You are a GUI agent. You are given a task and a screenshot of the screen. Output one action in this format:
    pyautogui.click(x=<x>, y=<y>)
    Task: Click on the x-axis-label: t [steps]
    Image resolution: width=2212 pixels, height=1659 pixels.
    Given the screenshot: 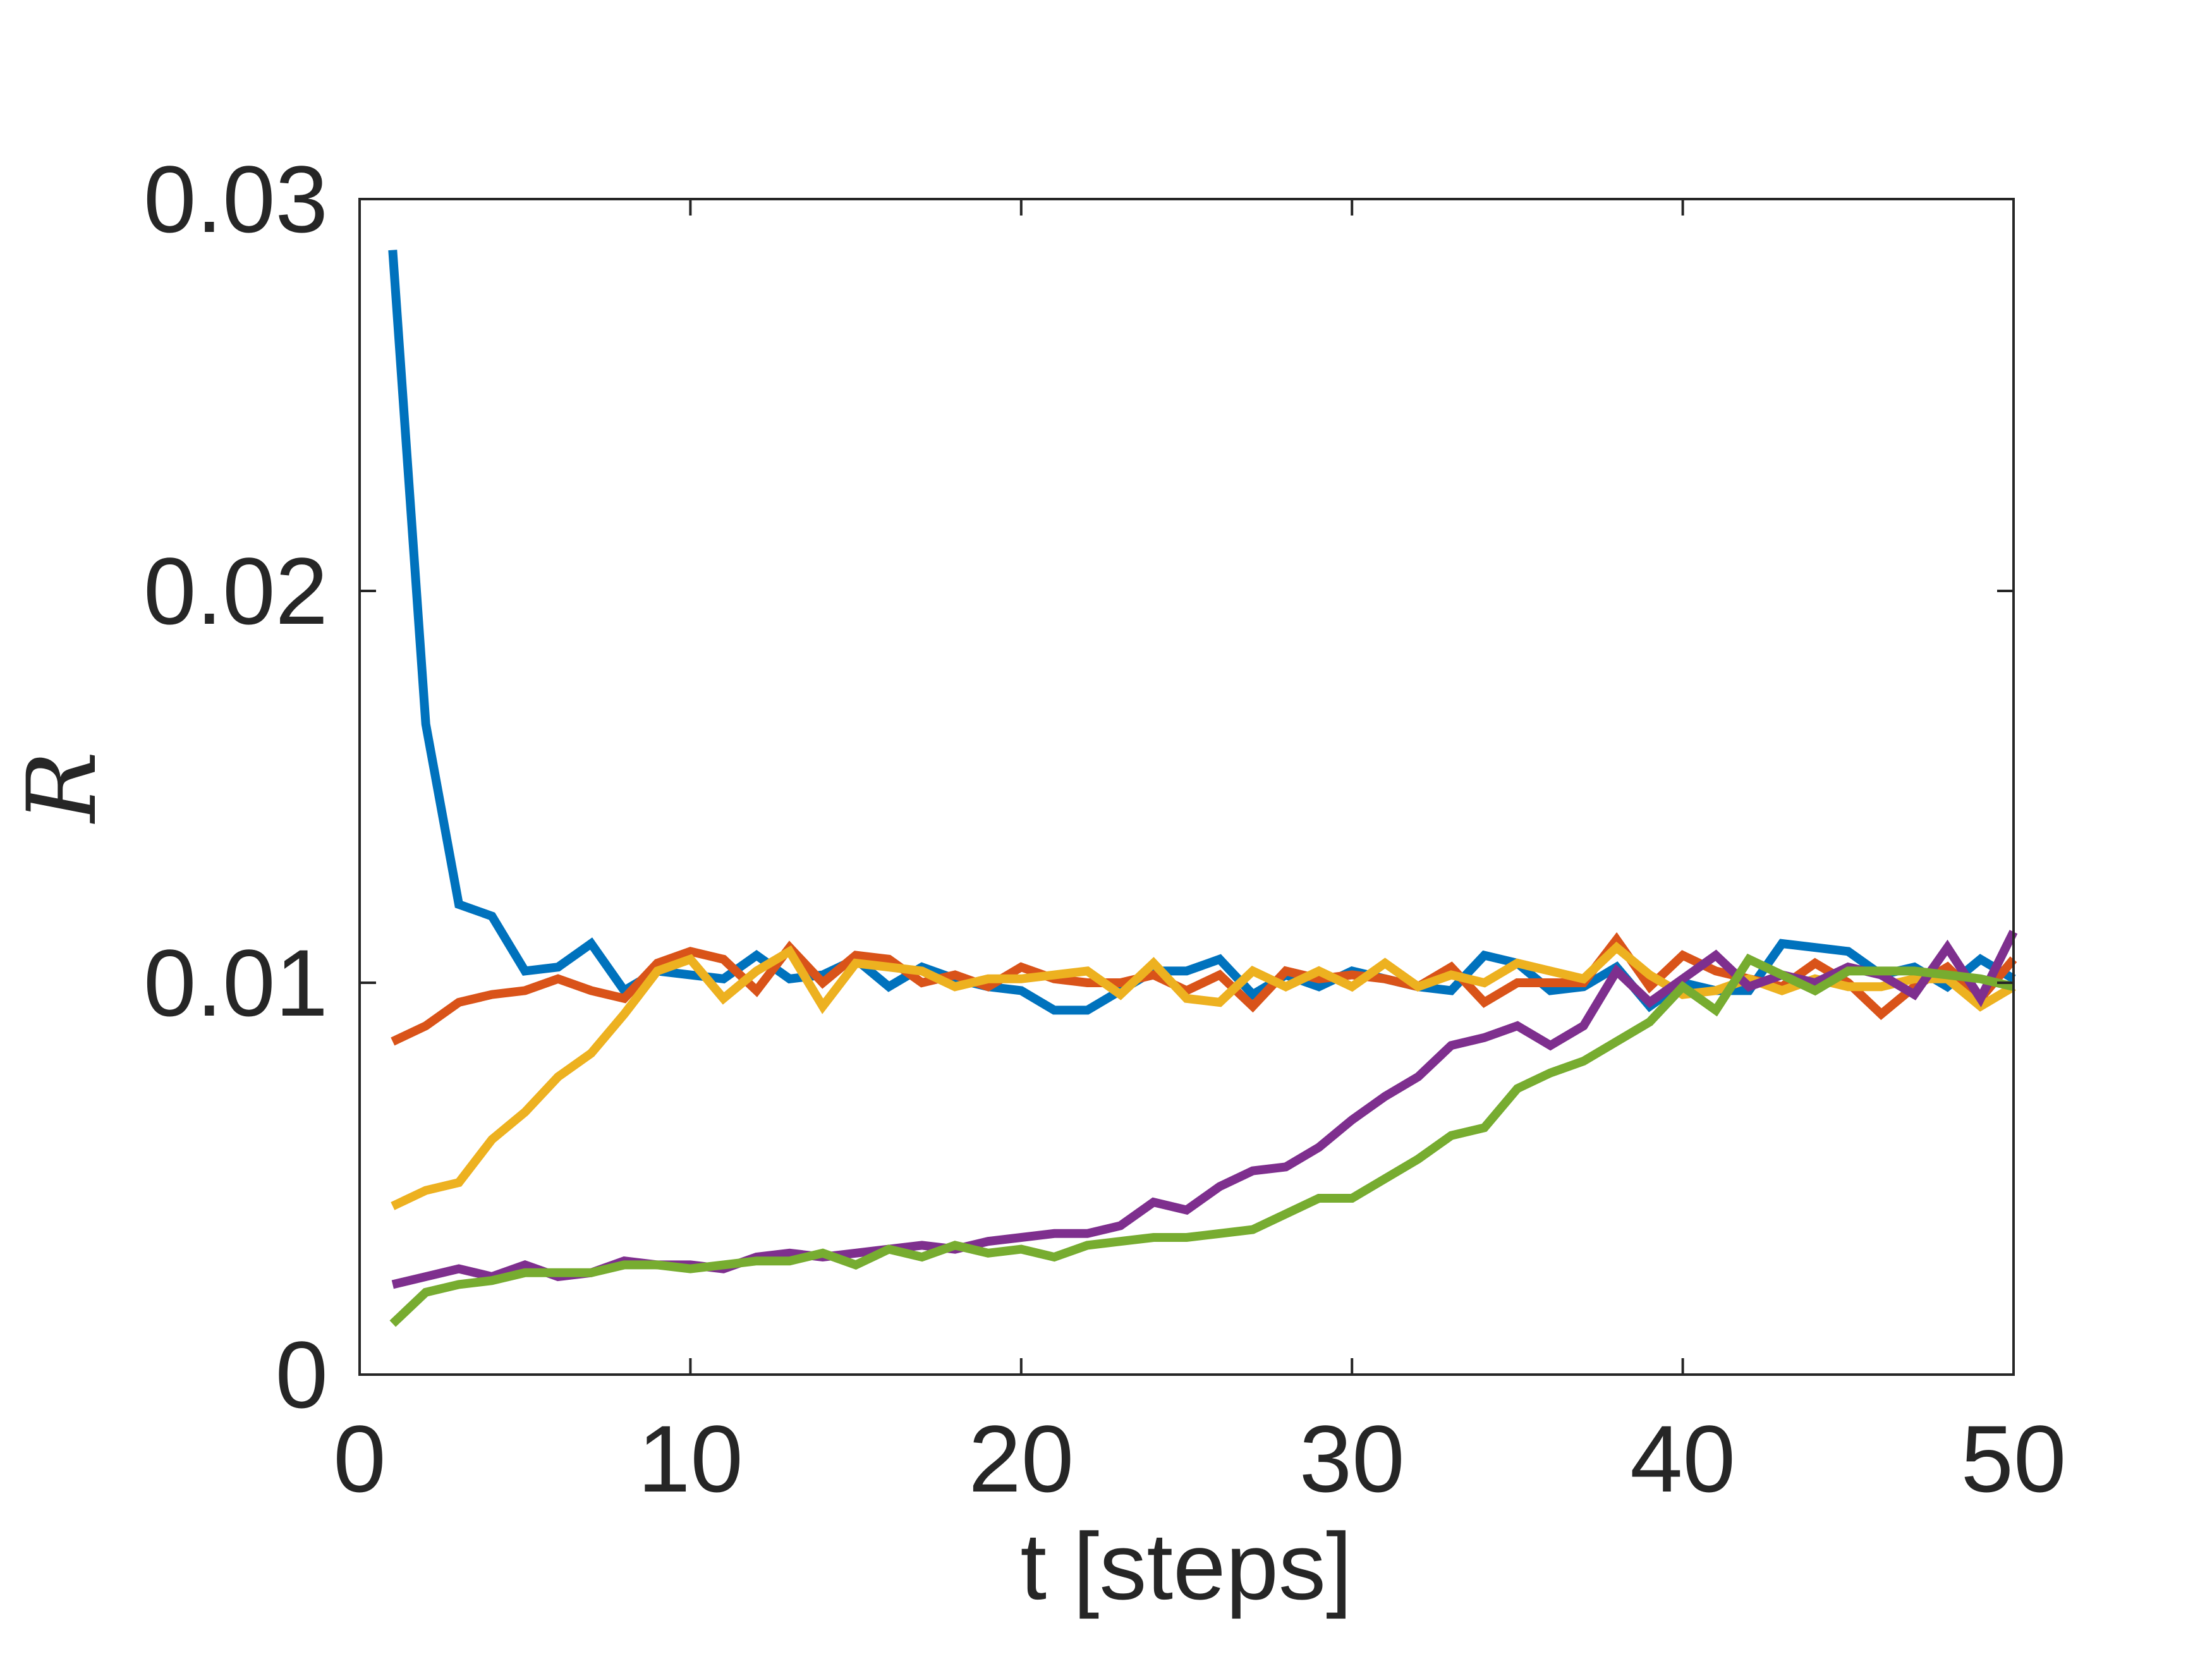 What is the action you would take?
    pyautogui.click(x=1186, y=1566)
    